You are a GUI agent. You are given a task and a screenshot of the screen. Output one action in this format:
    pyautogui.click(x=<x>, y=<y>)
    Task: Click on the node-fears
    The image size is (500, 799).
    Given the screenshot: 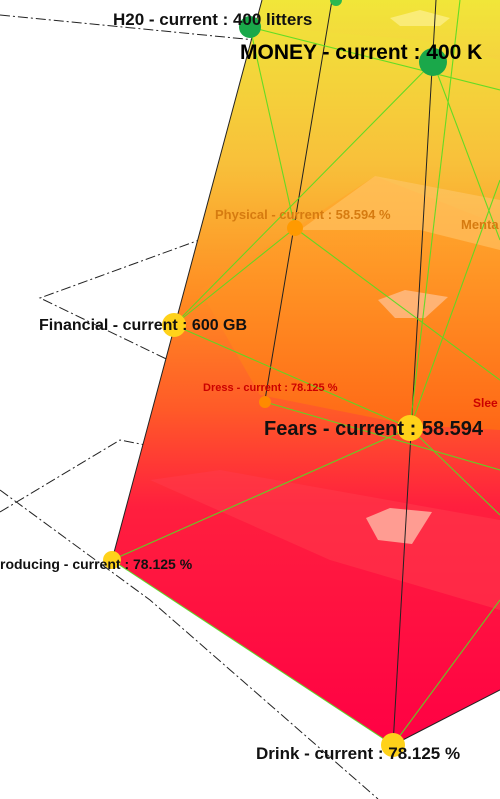 What is the action you would take?
    pyautogui.click(x=410, y=428)
    